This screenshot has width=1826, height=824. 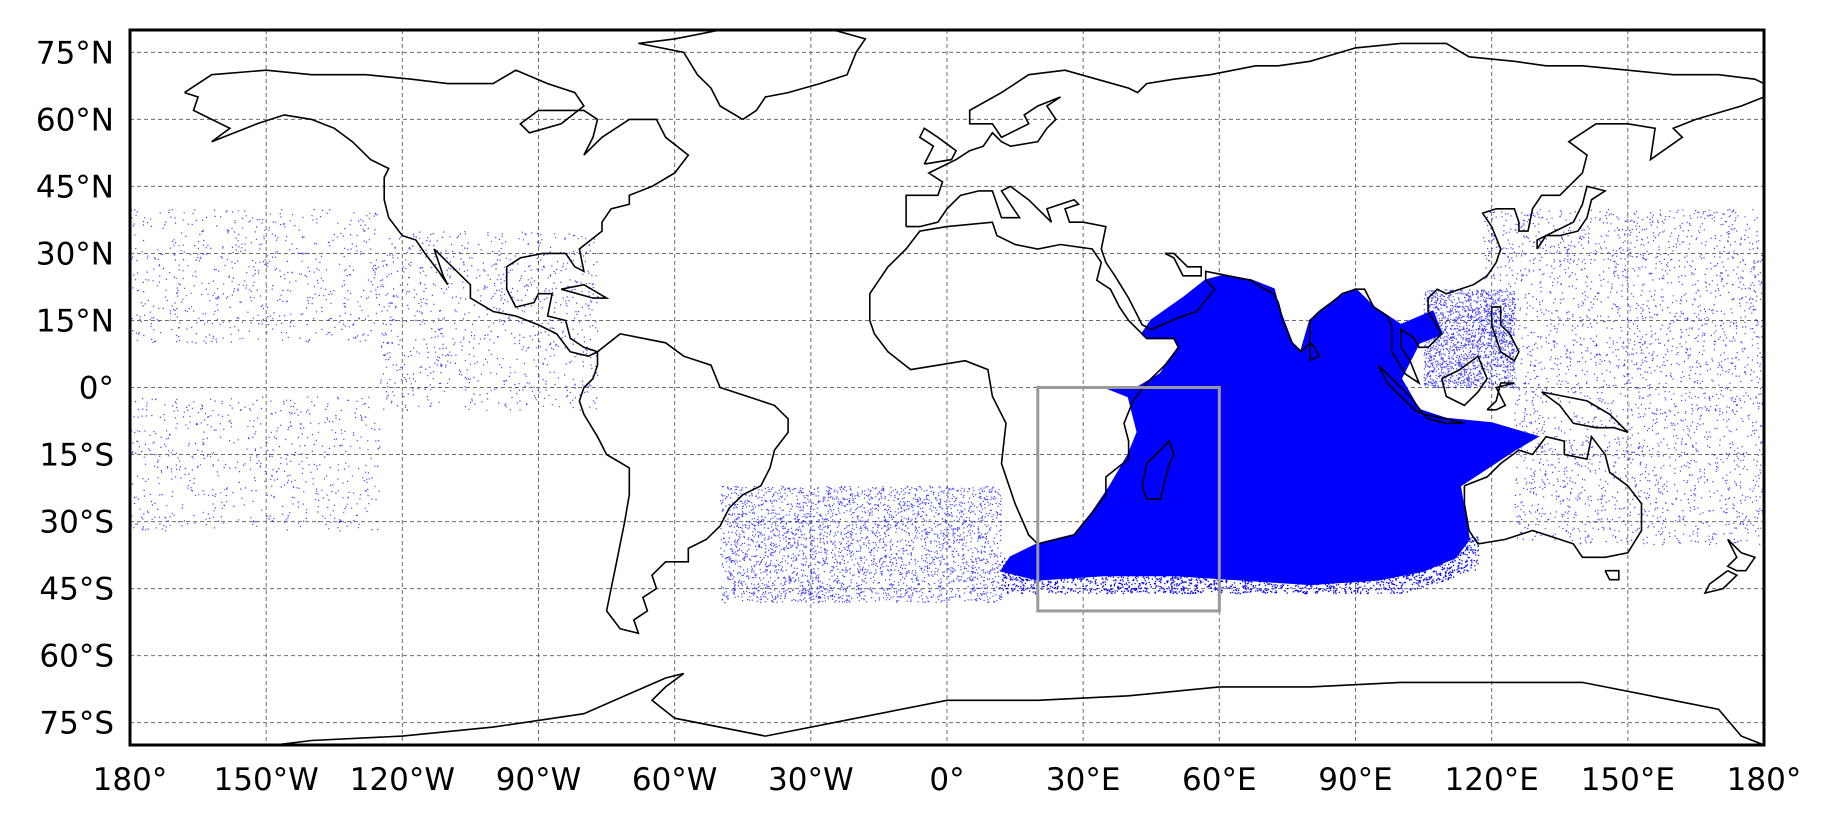 What do you see at coordinates (96, 389) in the screenshot?
I see `lat-tick-label: 0°` at bounding box center [96, 389].